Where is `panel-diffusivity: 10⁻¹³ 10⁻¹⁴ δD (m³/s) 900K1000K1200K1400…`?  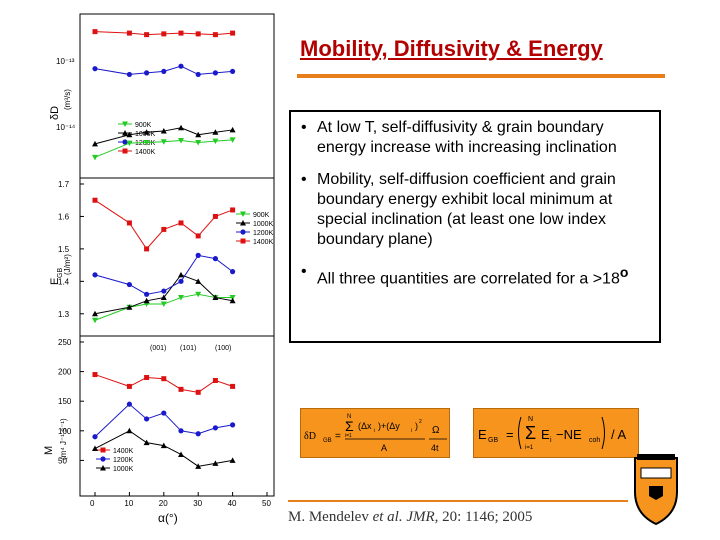
panel-diffusivity: 10⁻¹³ 10⁻¹⁴ δD (m³/s) 900K1000K1200K1400… is located at coordinates (162, 96).